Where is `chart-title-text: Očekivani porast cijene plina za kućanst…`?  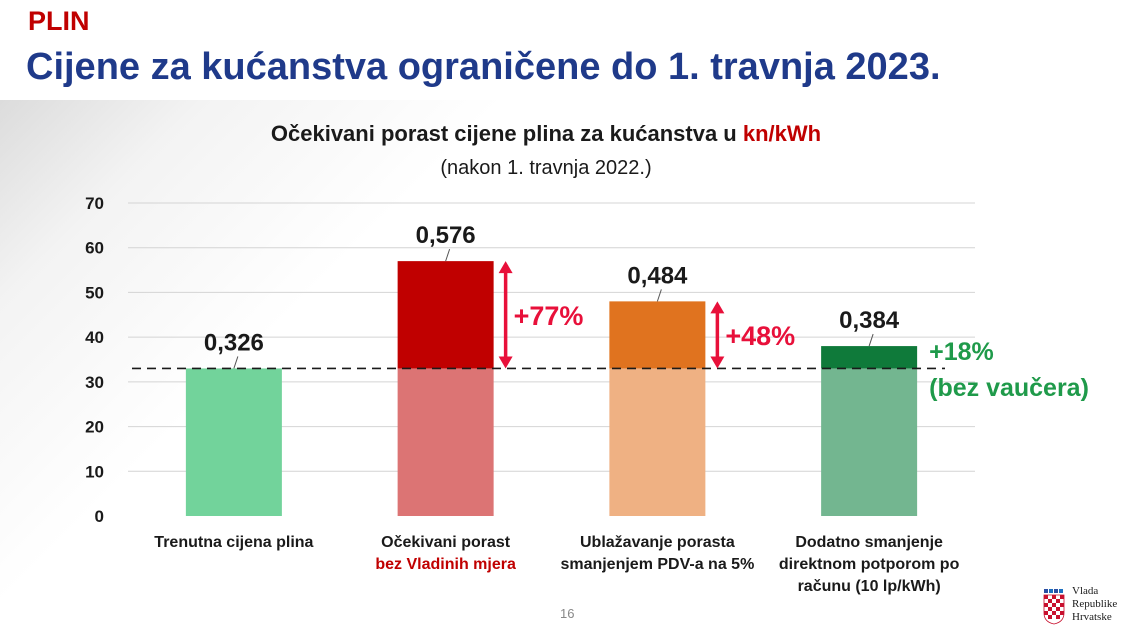
chart-title-text: Očekivani porast cijene plina za kućanst… is located at coordinates (503, 133).